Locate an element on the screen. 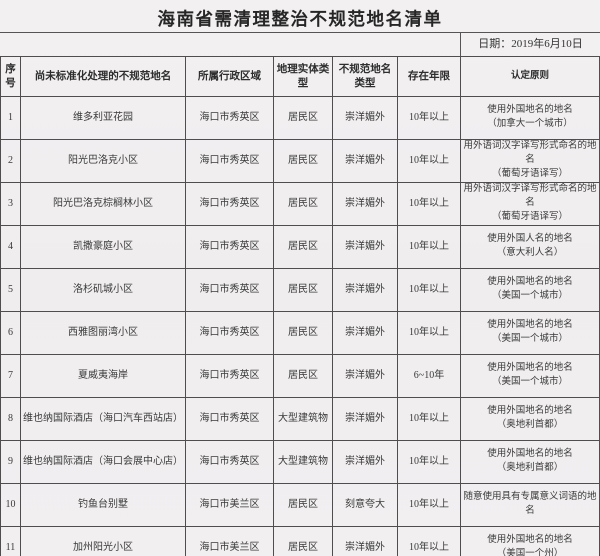 The height and width of the screenshot is (556, 600). table-cell: 刻意夸大 is located at coordinates (365, 505).